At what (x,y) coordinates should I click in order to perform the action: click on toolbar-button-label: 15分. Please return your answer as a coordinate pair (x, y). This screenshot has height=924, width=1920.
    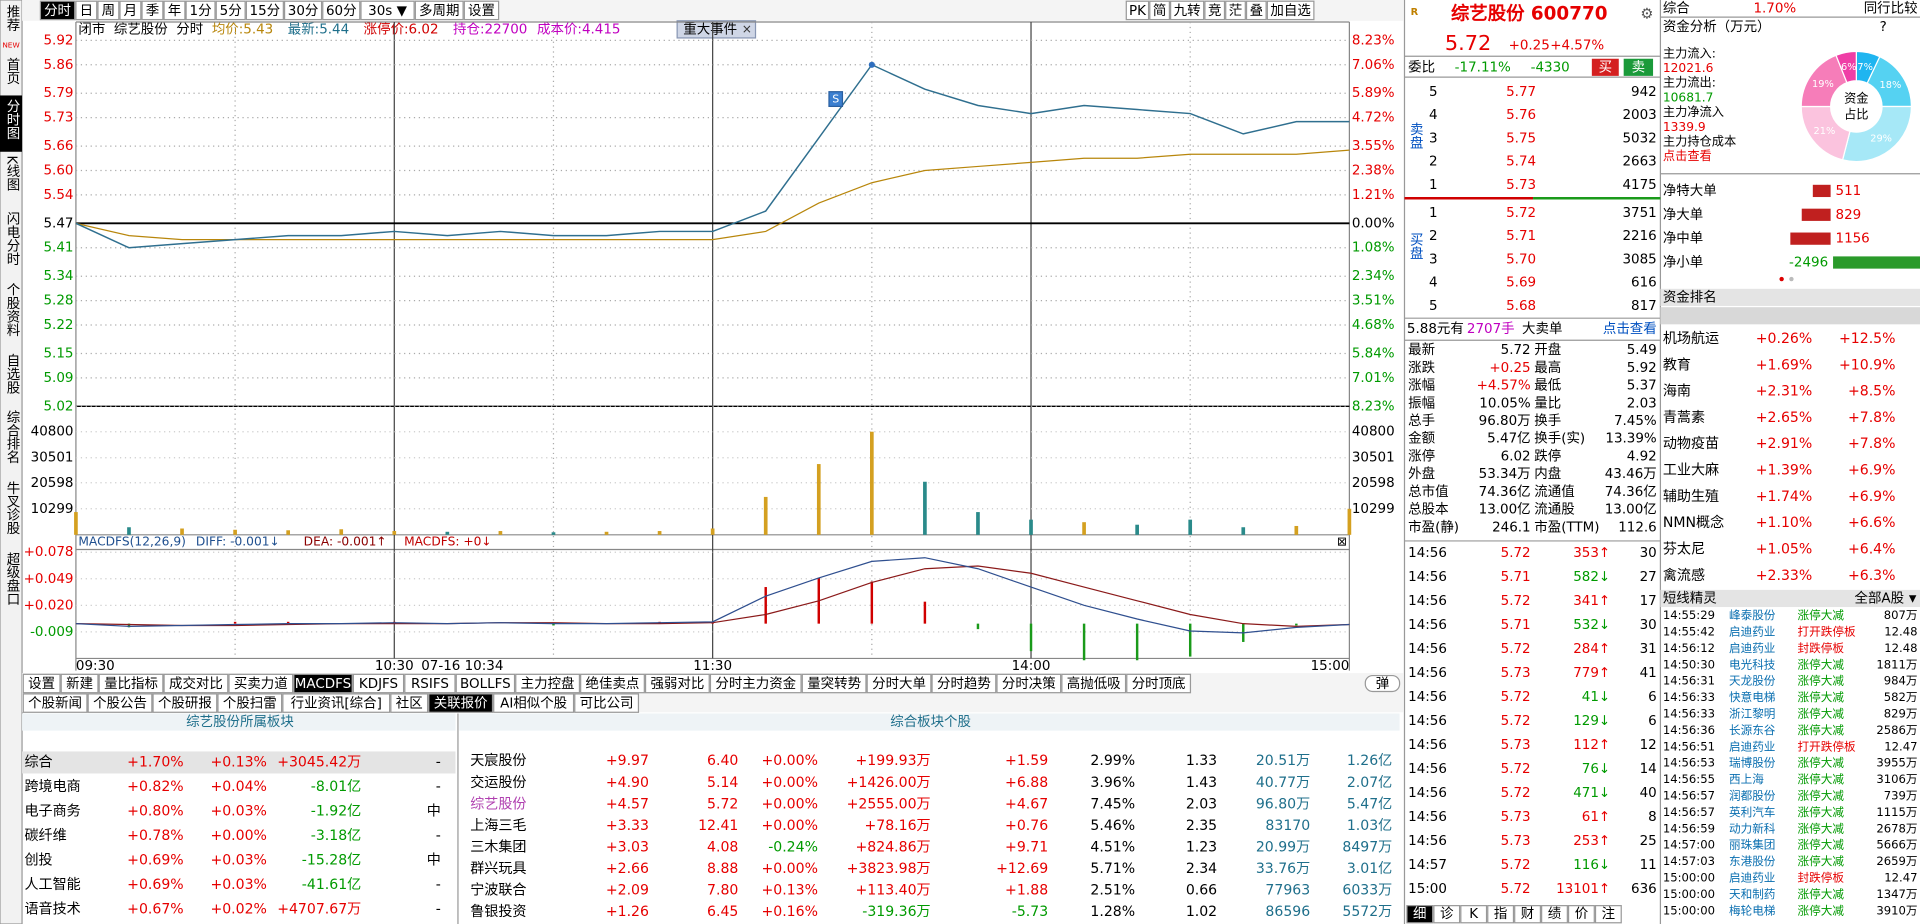
    Looking at the image, I should click on (265, 11).